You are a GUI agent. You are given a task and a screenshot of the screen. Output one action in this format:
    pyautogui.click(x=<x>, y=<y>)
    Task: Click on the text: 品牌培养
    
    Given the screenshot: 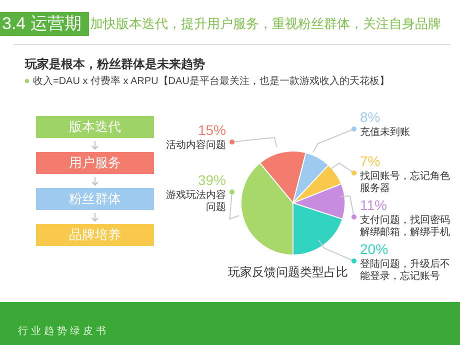 What is the action you would take?
    pyautogui.click(x=95, y=235)
    